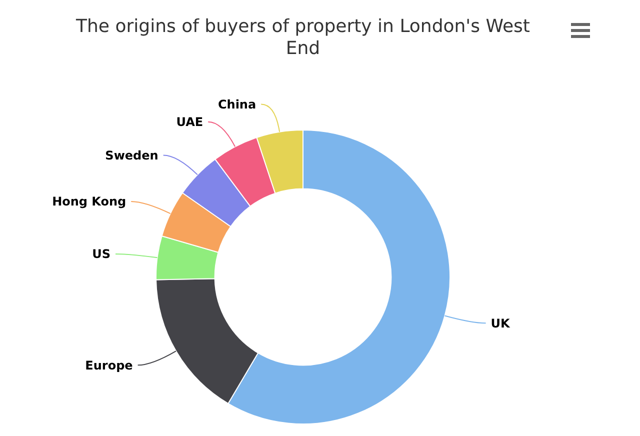 The height and width of the screenshot is (436, 640). What do you see at coordinates (302, 37) in the screenshot?
I see `chart-title: The origins of buyers of property in London's West End` at bounding box center [302, 37].